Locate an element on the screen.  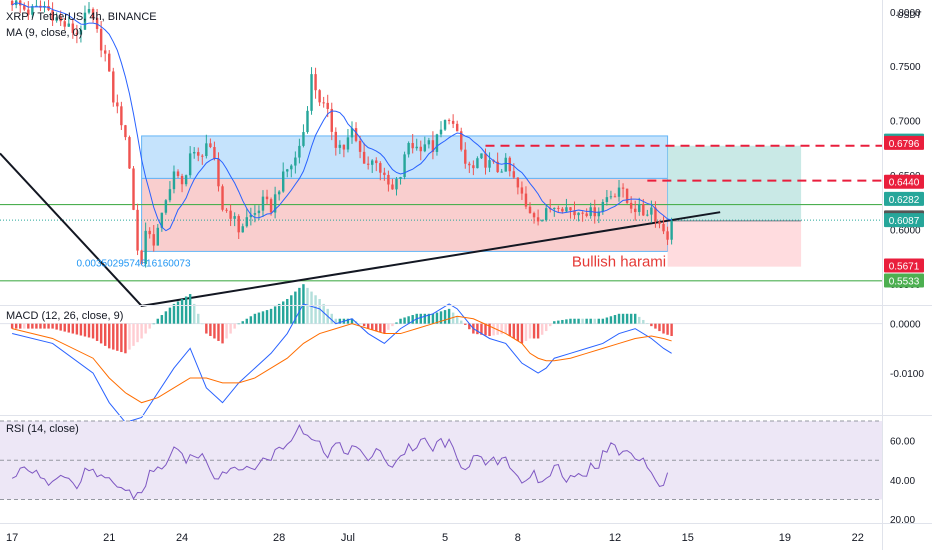
ma-legend: MA (9, close, 0) is located at coordinates (44, 33).